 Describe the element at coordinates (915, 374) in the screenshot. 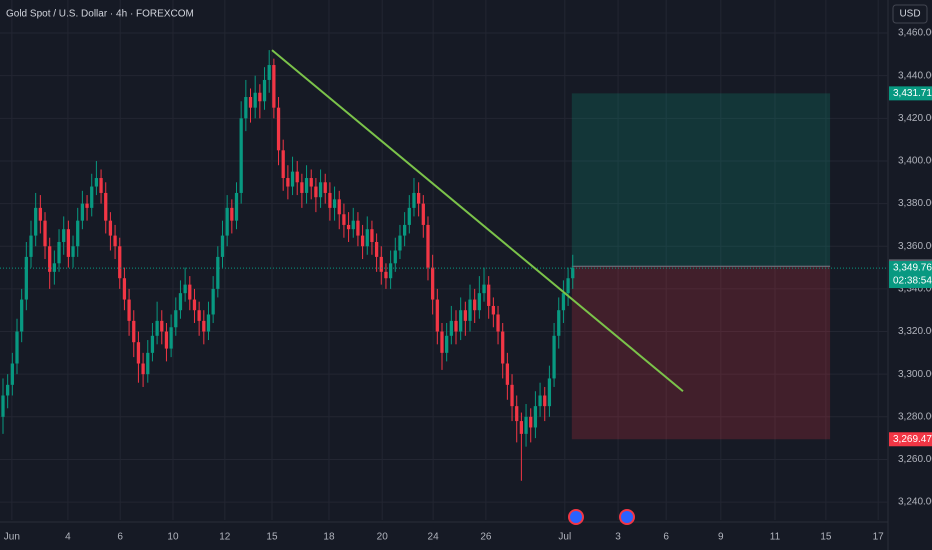

I see `y-tick-label: 3,300.00` at that location.